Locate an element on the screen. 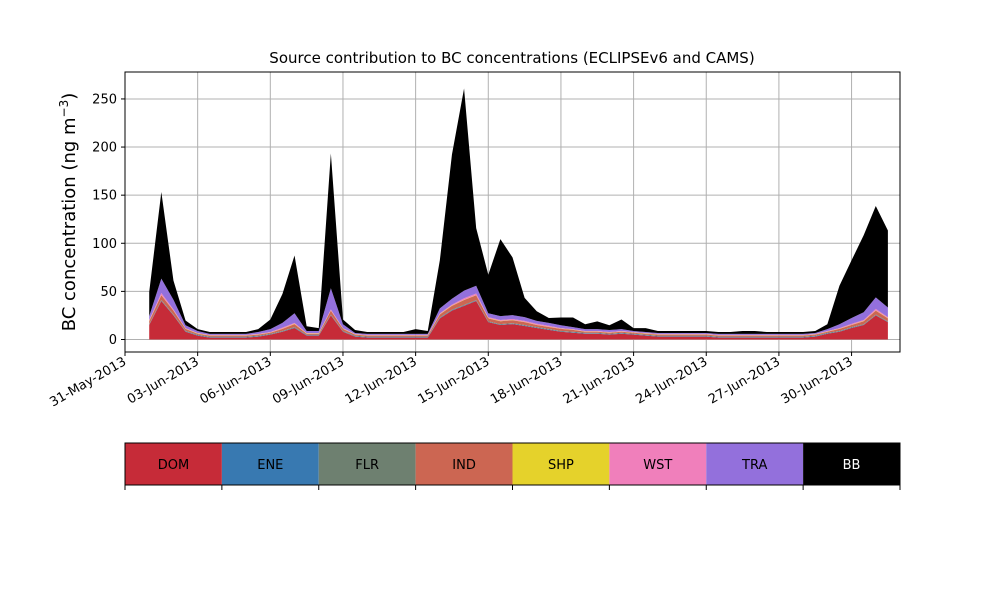  legend-label-dom: DOM is located at coordinates (173, 465).